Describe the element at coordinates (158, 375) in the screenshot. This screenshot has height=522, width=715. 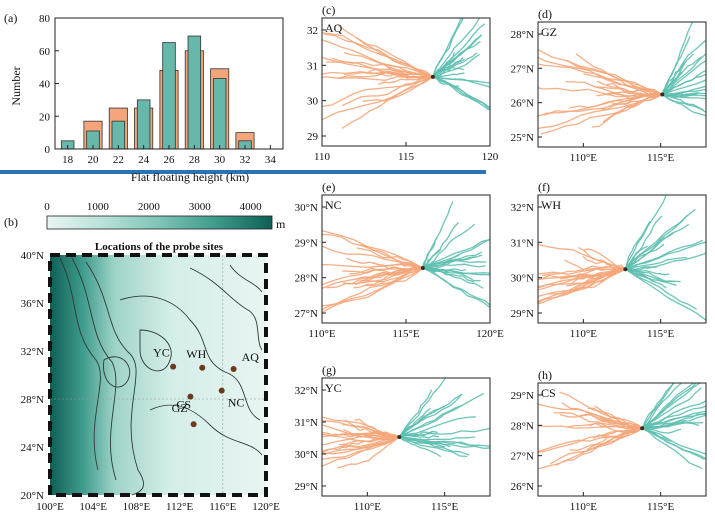
I see `terrain-map` at that location.